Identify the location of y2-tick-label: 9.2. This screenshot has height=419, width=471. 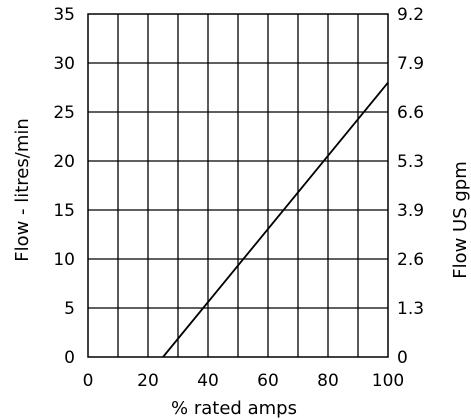
(410, 15).